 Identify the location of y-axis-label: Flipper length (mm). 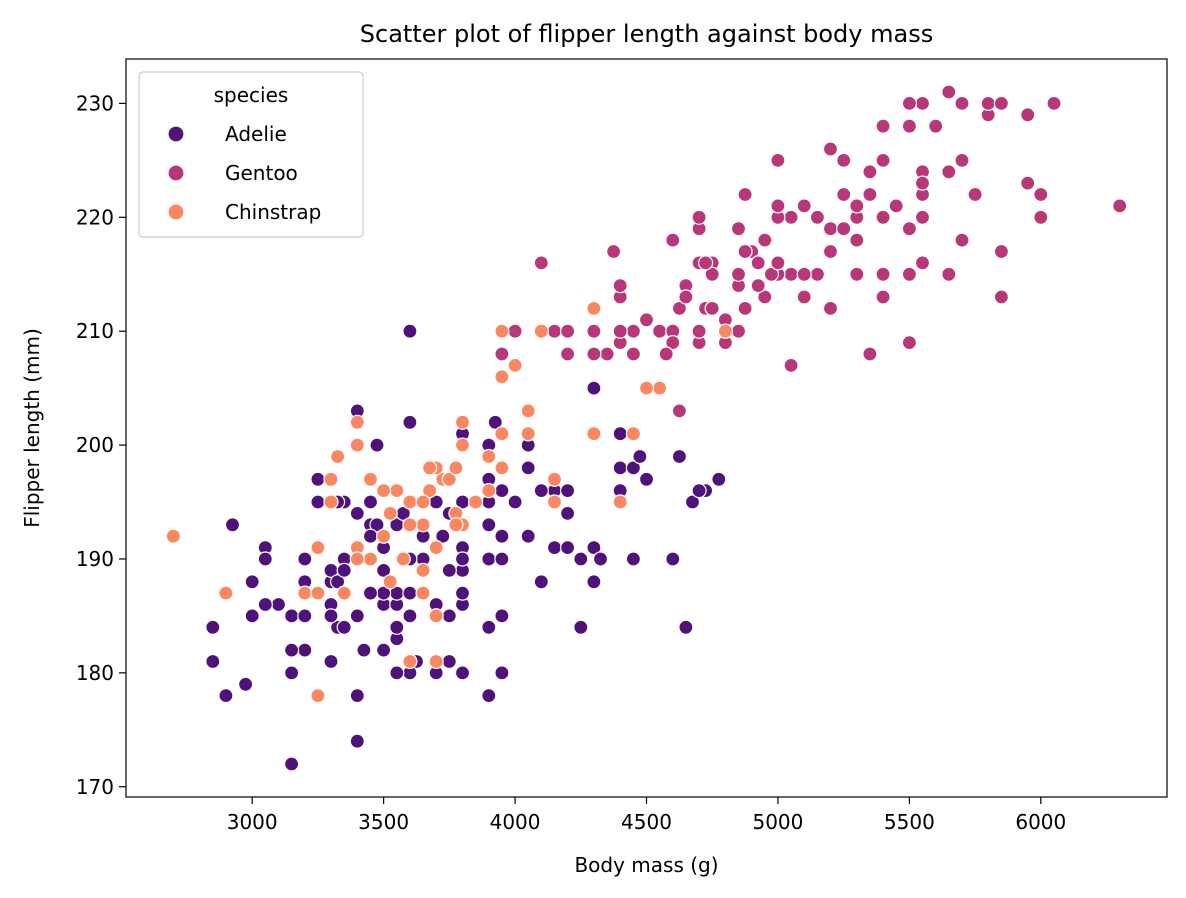
(32, 428).